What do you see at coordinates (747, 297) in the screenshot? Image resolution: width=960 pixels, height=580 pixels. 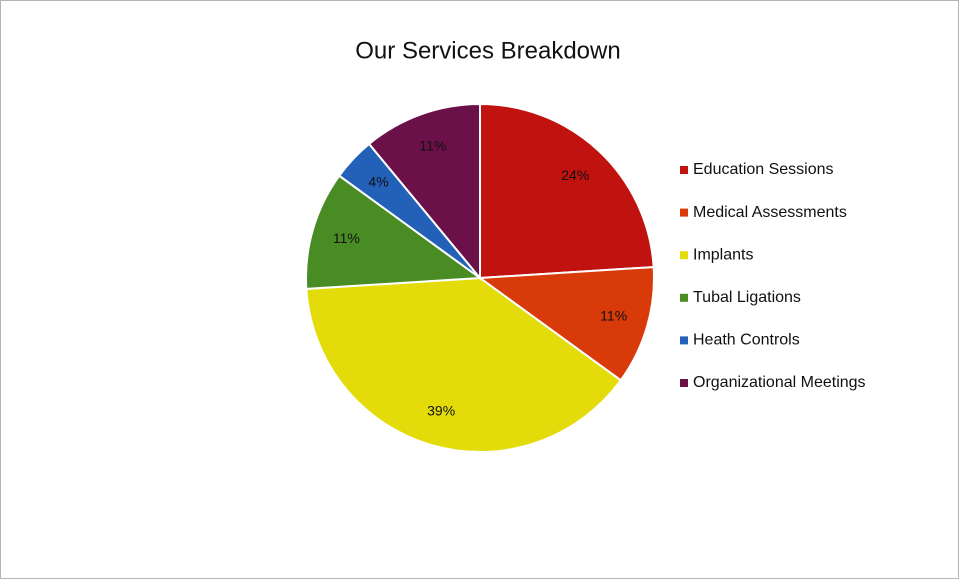 I see `legend-label: Tubal Ligations` at bounding box center [747, 297].